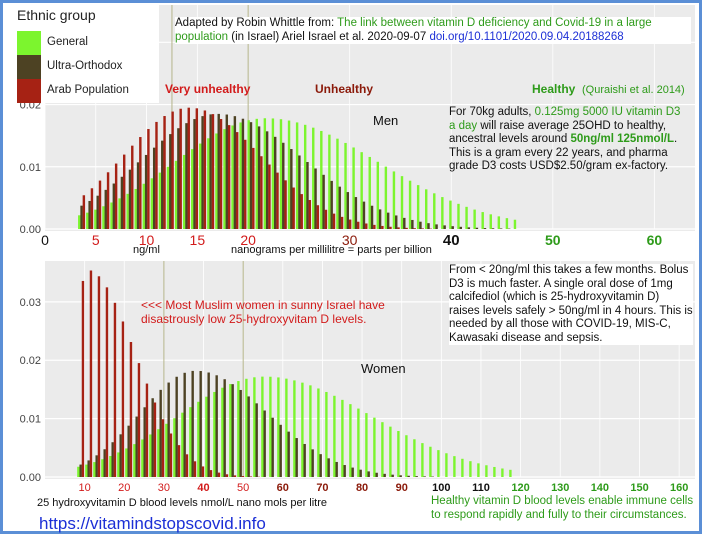 The width and height of the screenshot is (702, 537). What do you see at coordinates (283, 488) in the screenshot?
I see `women-xtick-label: 60` at bounding box center [283, 488].